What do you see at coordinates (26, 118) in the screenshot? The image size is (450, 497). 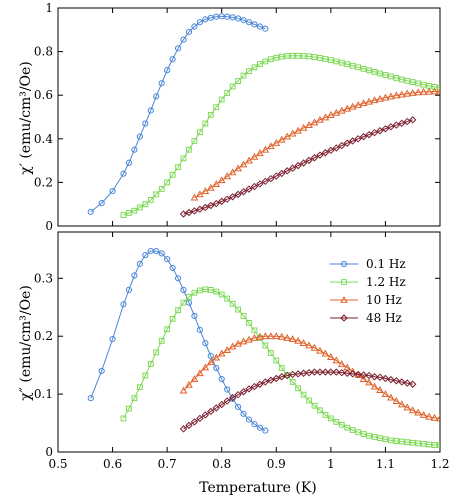 I see `y-axis-label-top: χ′ (emu/cm³/Oe)` at bounding box center [26, 118].